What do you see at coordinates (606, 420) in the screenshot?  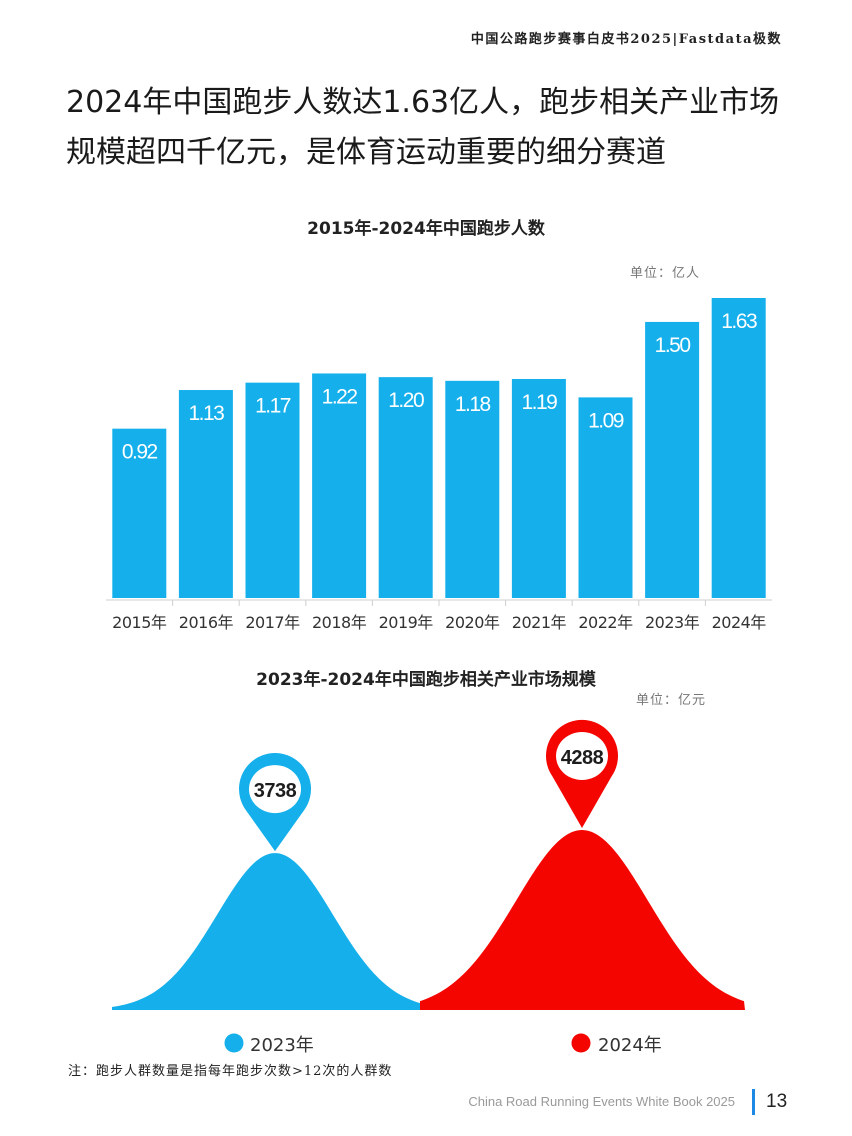 I see `bar-value-label: 1.09` at bounding box center [606, 420].